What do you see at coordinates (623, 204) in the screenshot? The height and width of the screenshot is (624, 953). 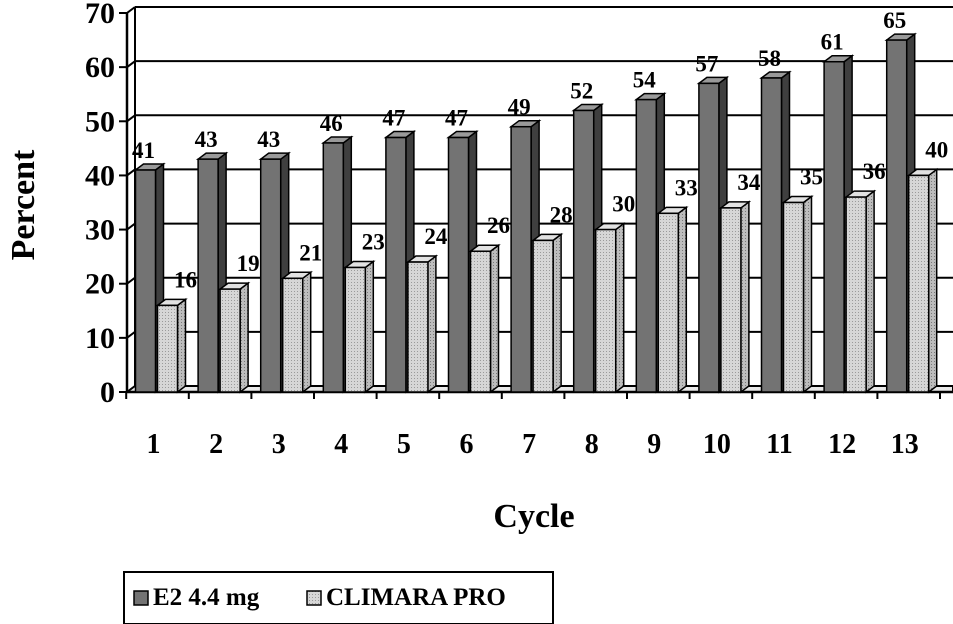 I see `data-label-climara: 30` at bounding box center [623, 204].